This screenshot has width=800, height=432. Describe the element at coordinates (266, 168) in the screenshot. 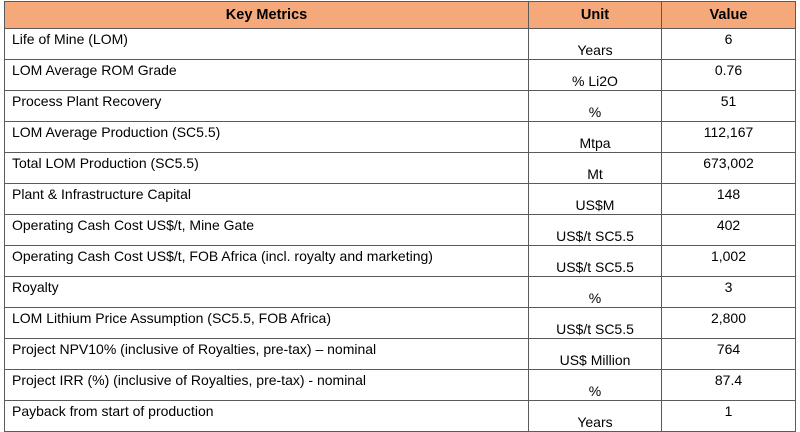

I see `metric-cell: Total LOM Production (SC5.5)` at that location.